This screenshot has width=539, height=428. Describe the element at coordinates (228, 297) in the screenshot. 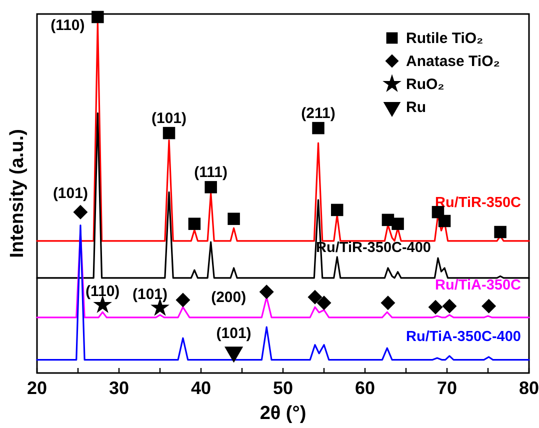

I see `annotation: (200)` at that location.